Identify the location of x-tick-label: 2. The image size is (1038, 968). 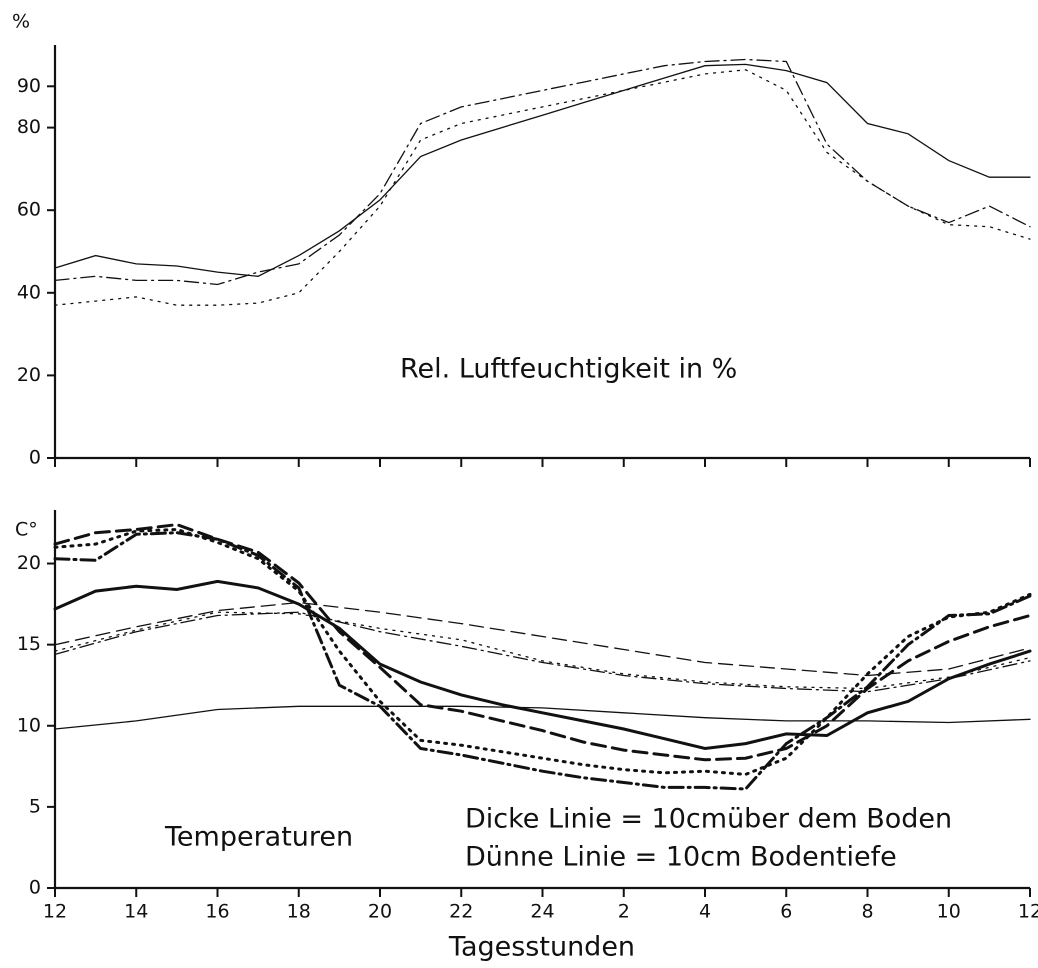
(624, 912).